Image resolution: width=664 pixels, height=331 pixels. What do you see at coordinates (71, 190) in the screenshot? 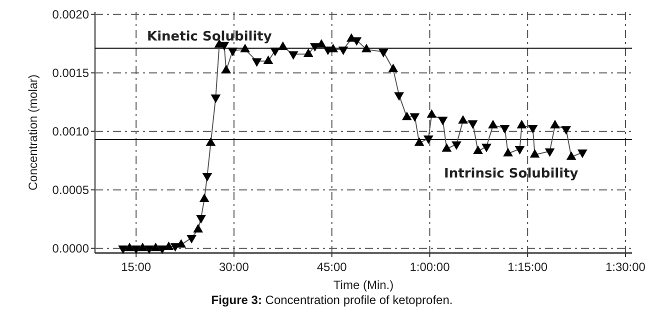
I see `y-tick-label: 0.0005` at bounding box center [71, 190].